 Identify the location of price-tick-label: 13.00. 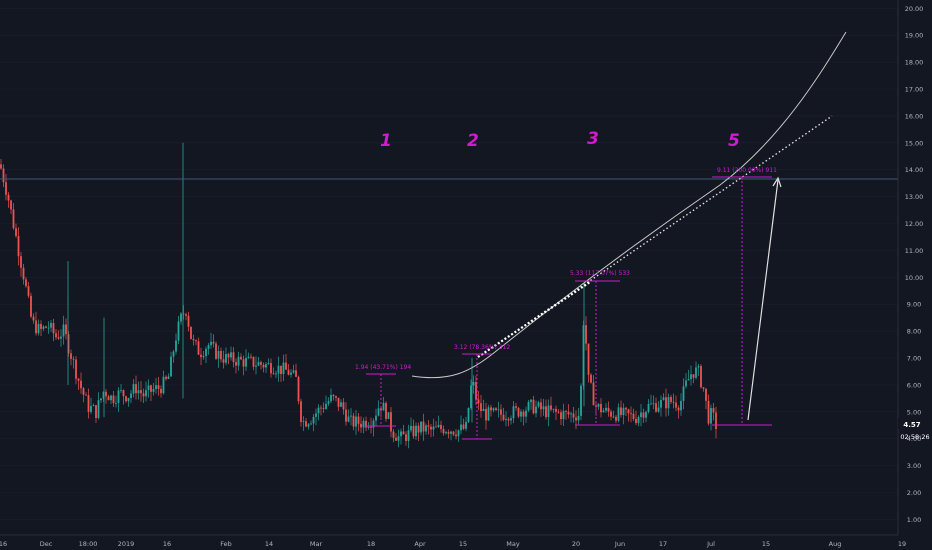
(914, 197).